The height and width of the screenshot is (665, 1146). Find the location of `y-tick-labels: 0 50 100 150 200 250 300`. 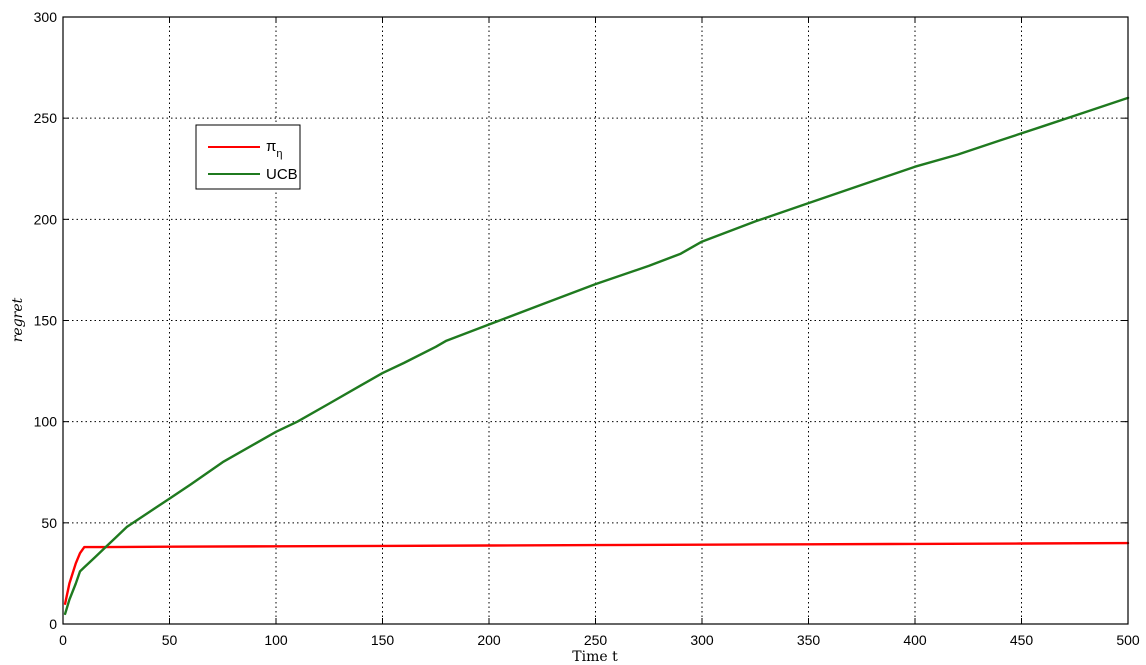

y-tick-labels: 0 50 100 150 200 250 300 is located at coordinates (46, 320).